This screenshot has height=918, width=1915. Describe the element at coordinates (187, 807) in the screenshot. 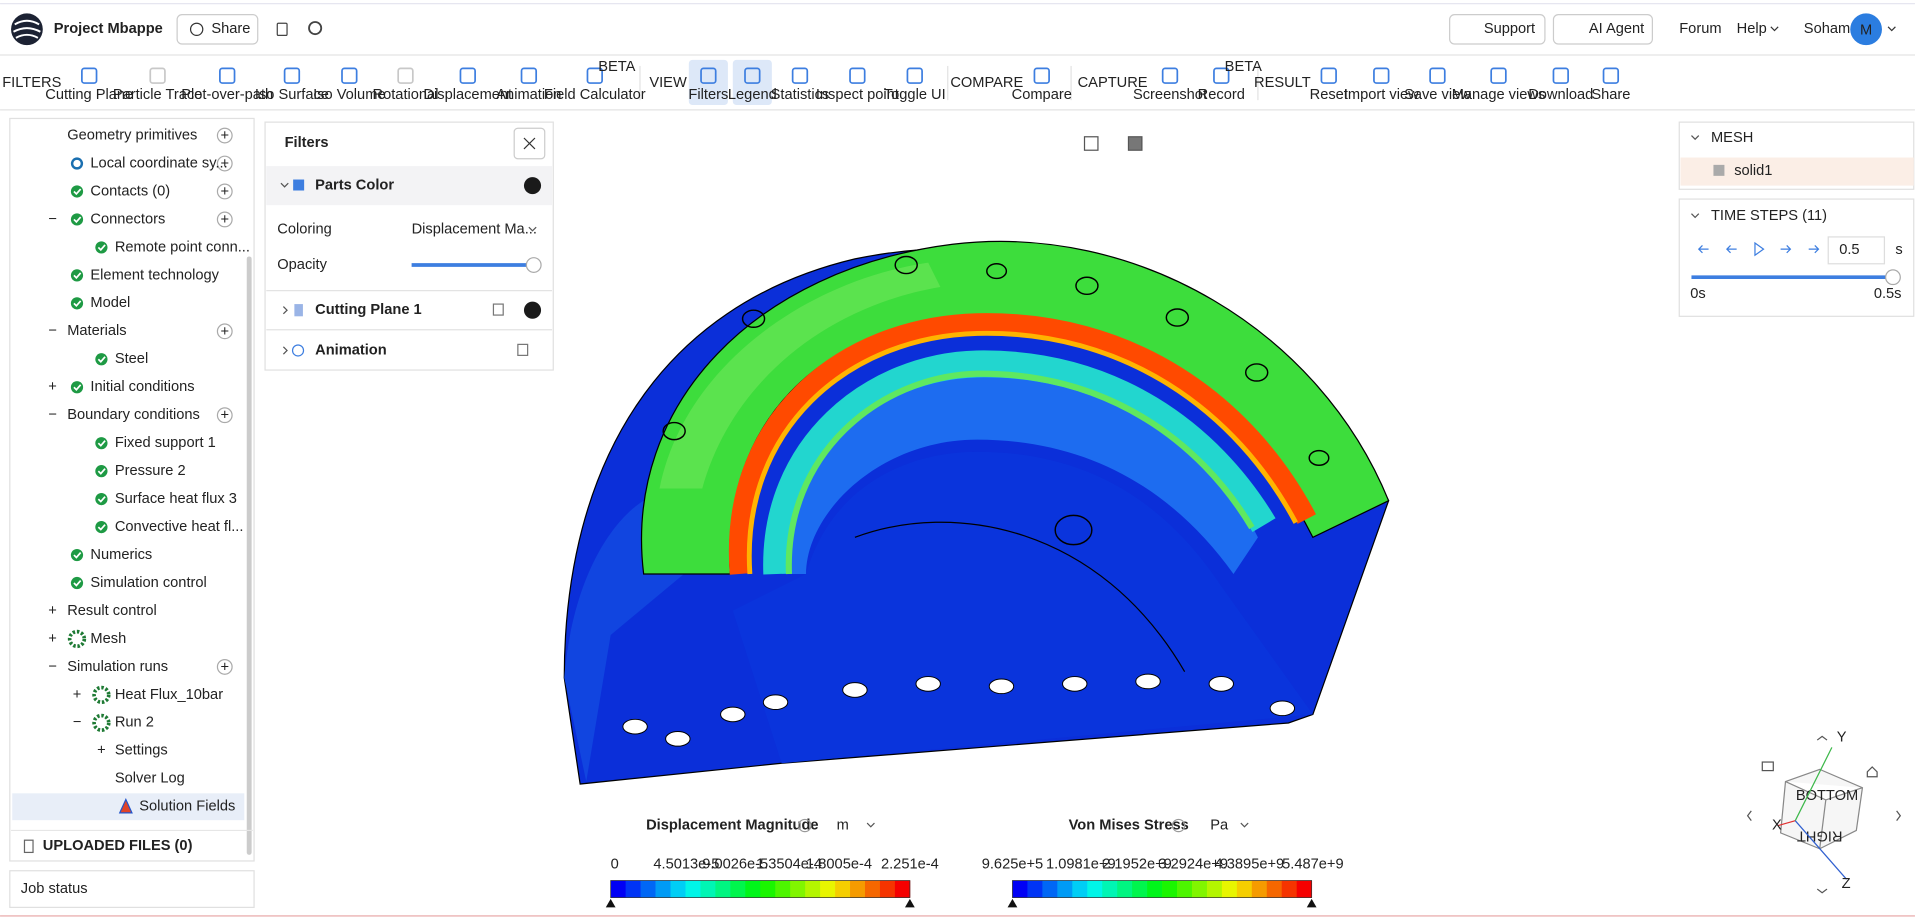

I see `tree-item: Solution Fields` at that location.